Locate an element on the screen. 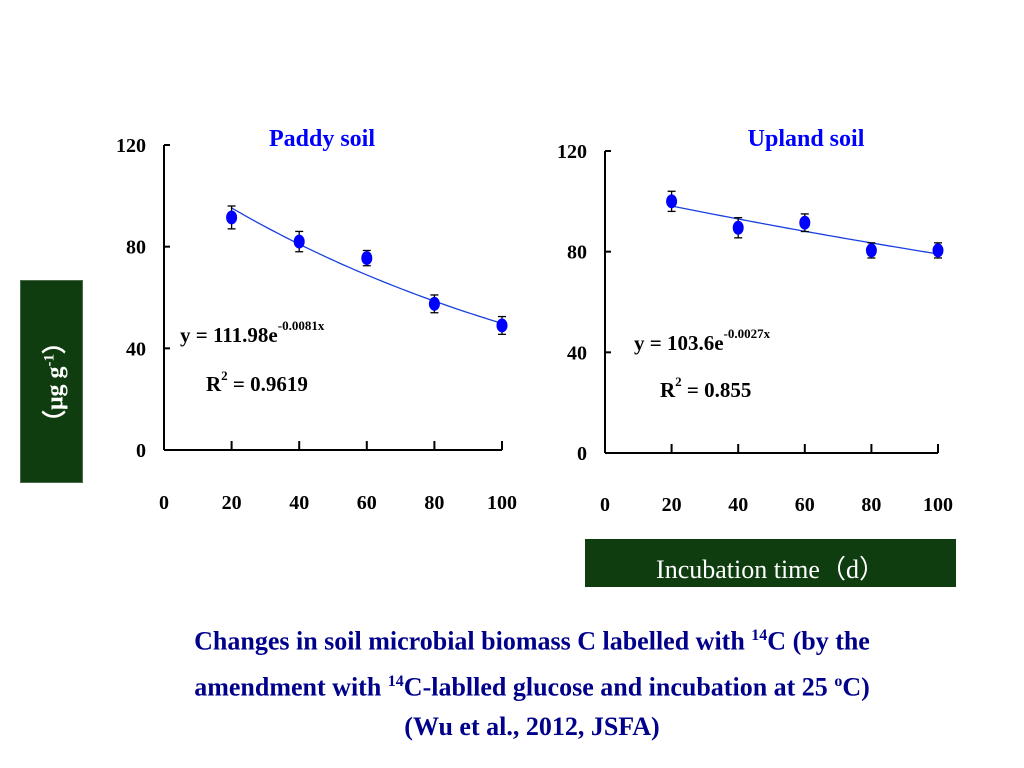  r-squared: R2 = 0.855 is located at coordinates (705, 388).